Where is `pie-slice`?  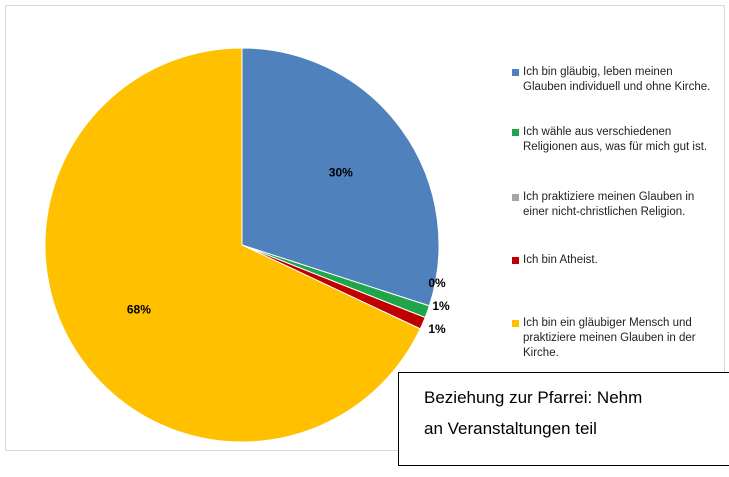 pie-slice is located at coordinates (340, 177).